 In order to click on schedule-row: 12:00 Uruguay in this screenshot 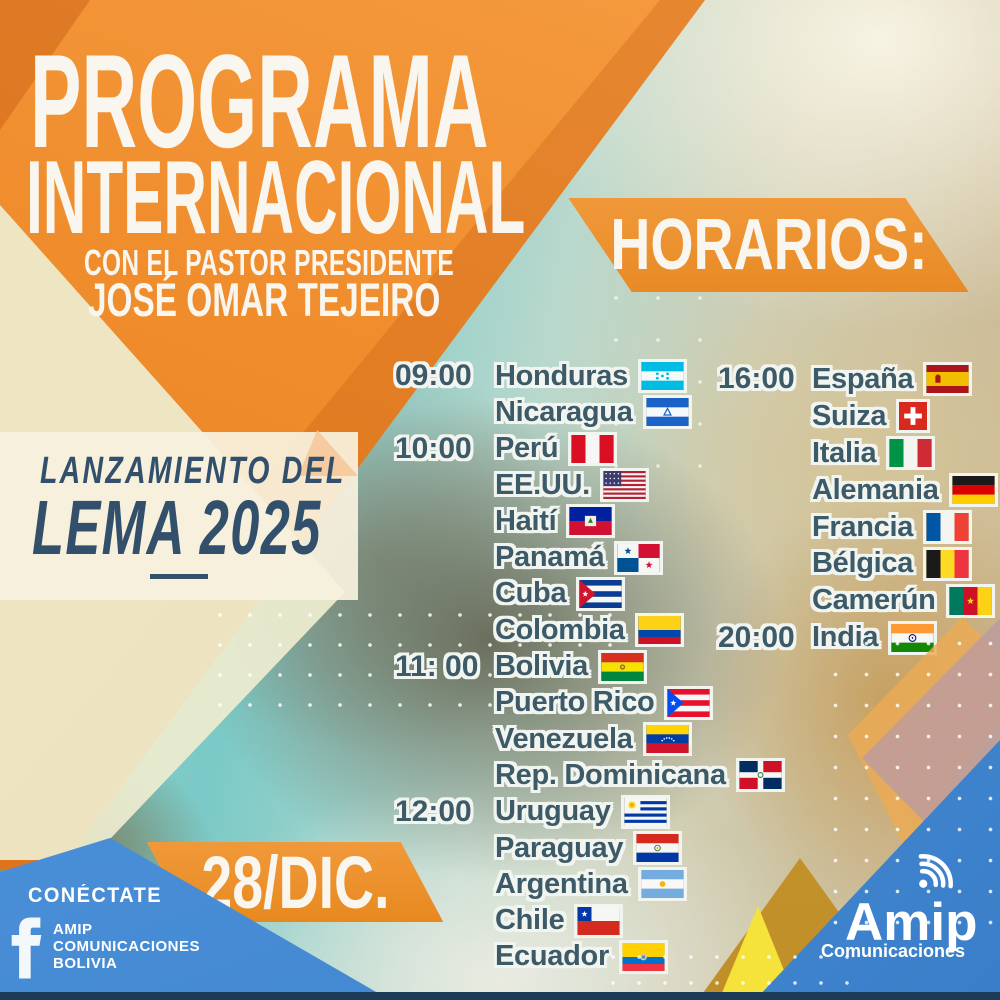, I will do `click(588, 812)`.